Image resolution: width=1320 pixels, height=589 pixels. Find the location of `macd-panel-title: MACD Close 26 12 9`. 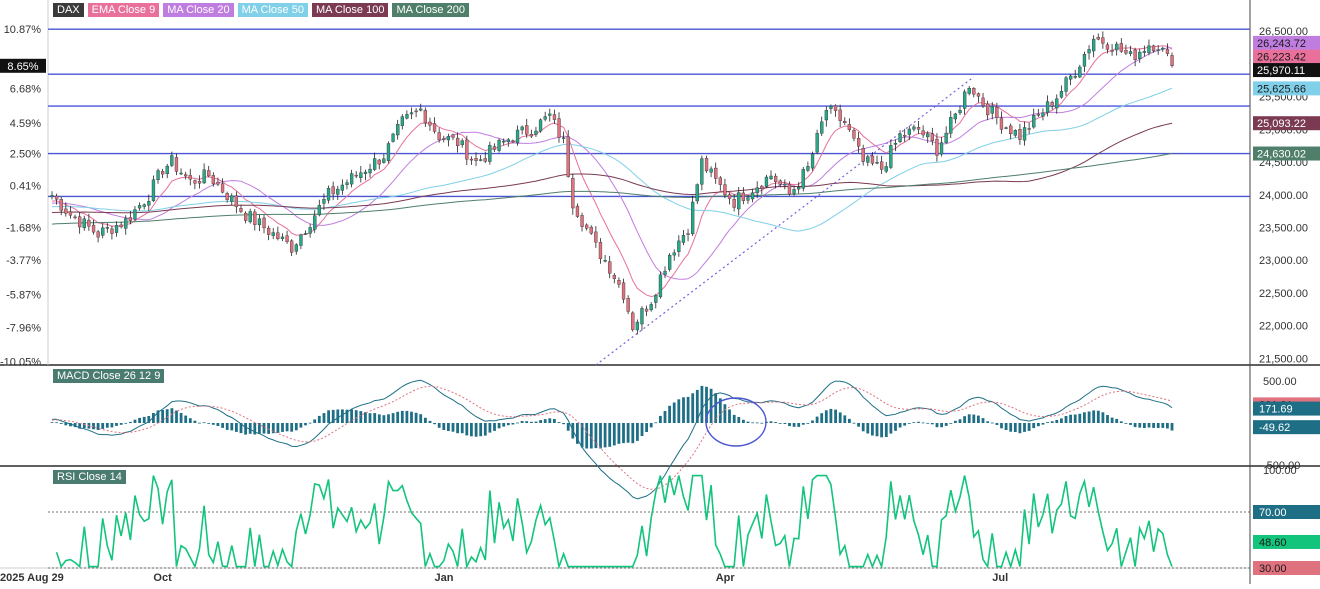

macd-panel-title: MACD Close 26 12 9 is located at coordinates (109, 376).